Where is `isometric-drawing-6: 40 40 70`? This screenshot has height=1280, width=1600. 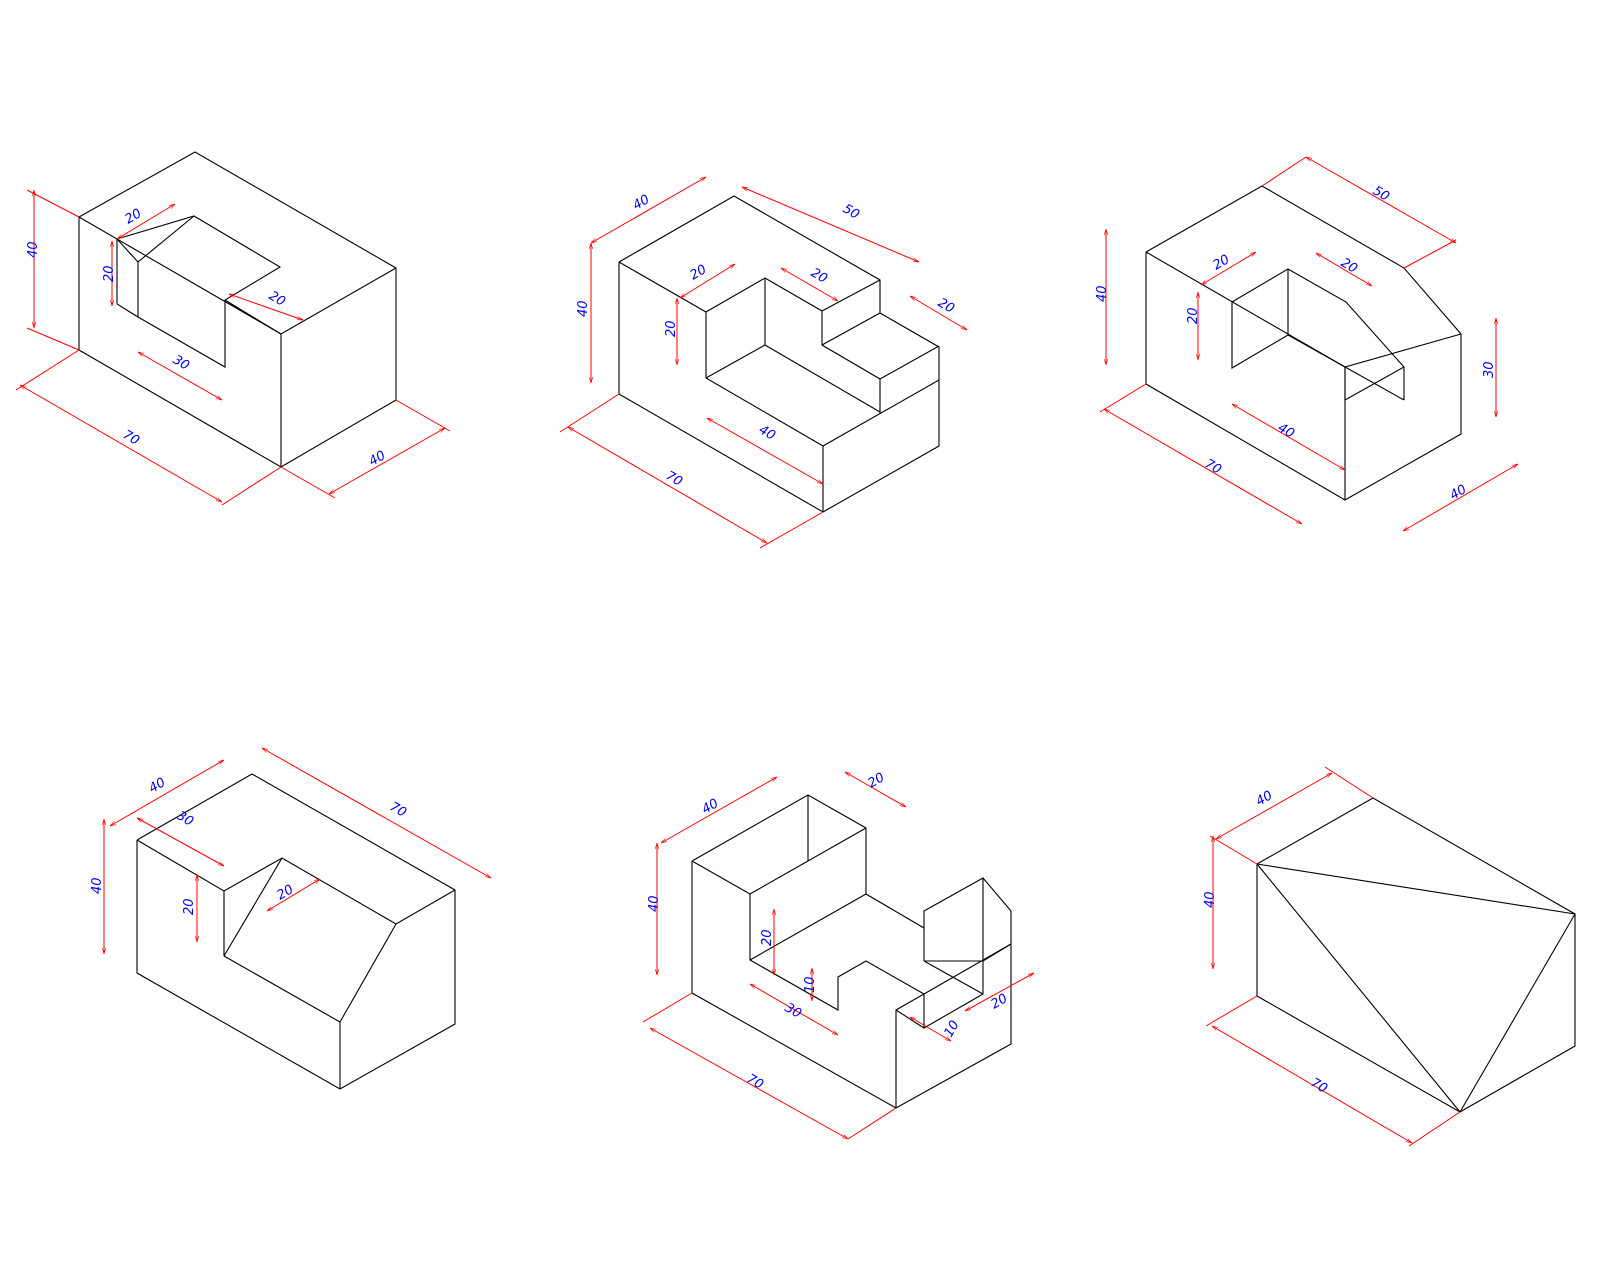
isometric-drawing-6: 40 40 70 is located at coordinates (1389, 956).